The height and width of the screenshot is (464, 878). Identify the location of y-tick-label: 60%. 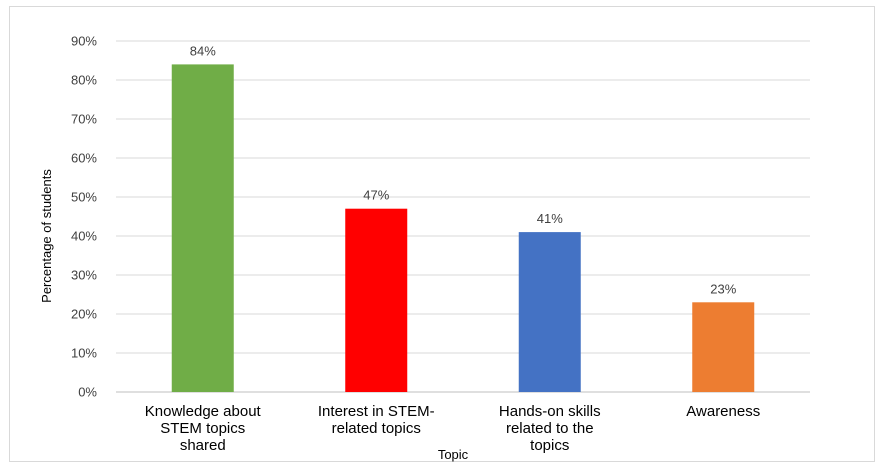
(84, 158).